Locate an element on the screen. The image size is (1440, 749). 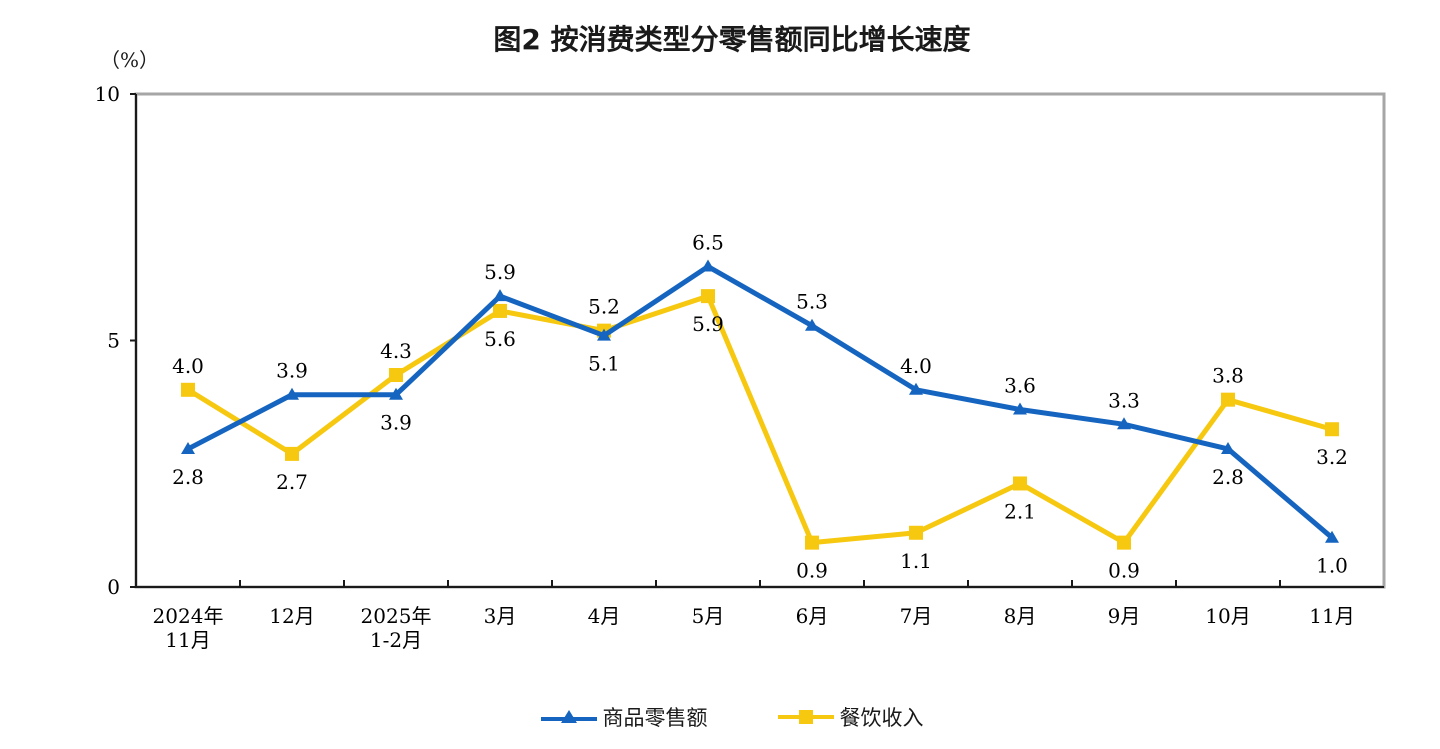
x-tick-label: 6月 is located at coordinates (812, 616).